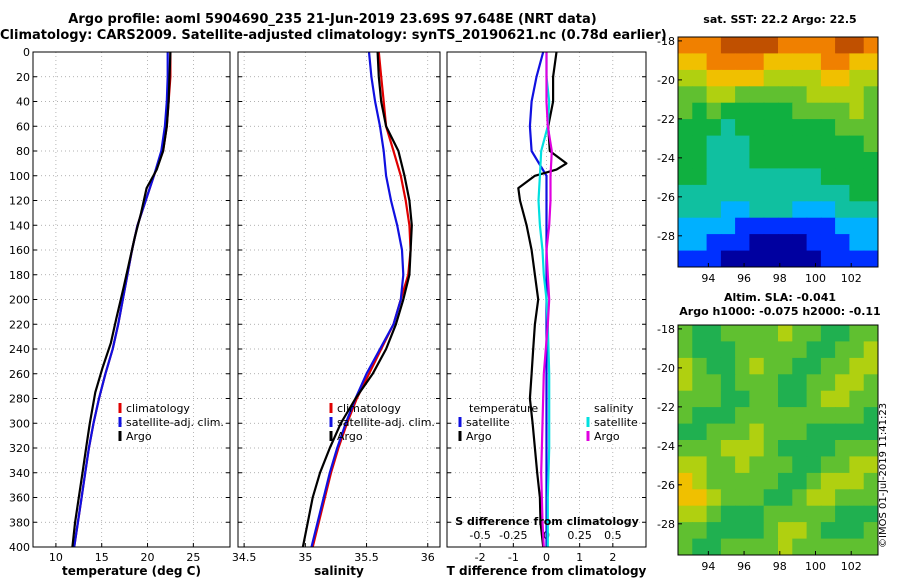 Image resolution: width=900 pixels, height=580 pixels. What do you see at coordinates (23, 126) in the screenshot?
I see `y-tick-label: 60` at bounding box center [23, 126].